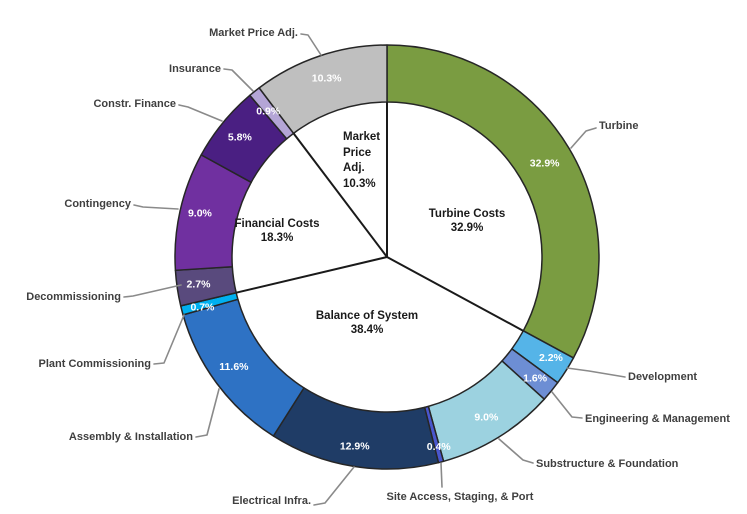 This screenshot has height=514, width=747. Describe the element at coordinates (567, 405) in the screenshot. I see `leader-line-engineering-management` at that location.